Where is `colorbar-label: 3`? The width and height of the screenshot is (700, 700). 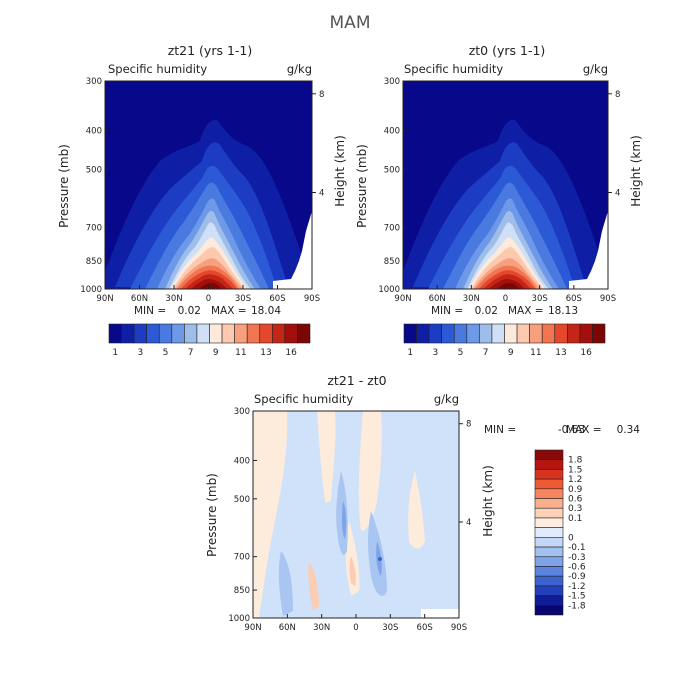
colorbar-label: 3 is located at coordinates (141, 353).